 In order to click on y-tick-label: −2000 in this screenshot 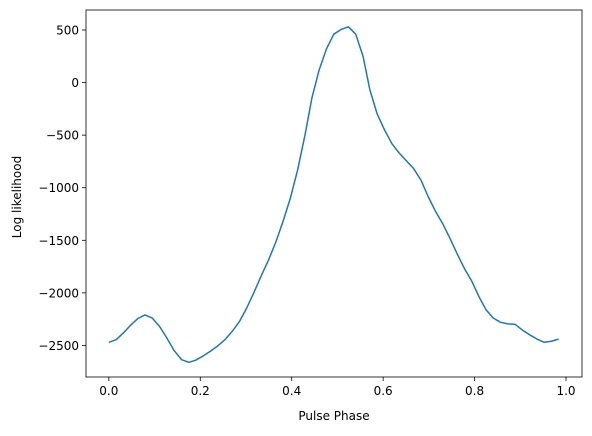, I will do `click(58, 293)`.